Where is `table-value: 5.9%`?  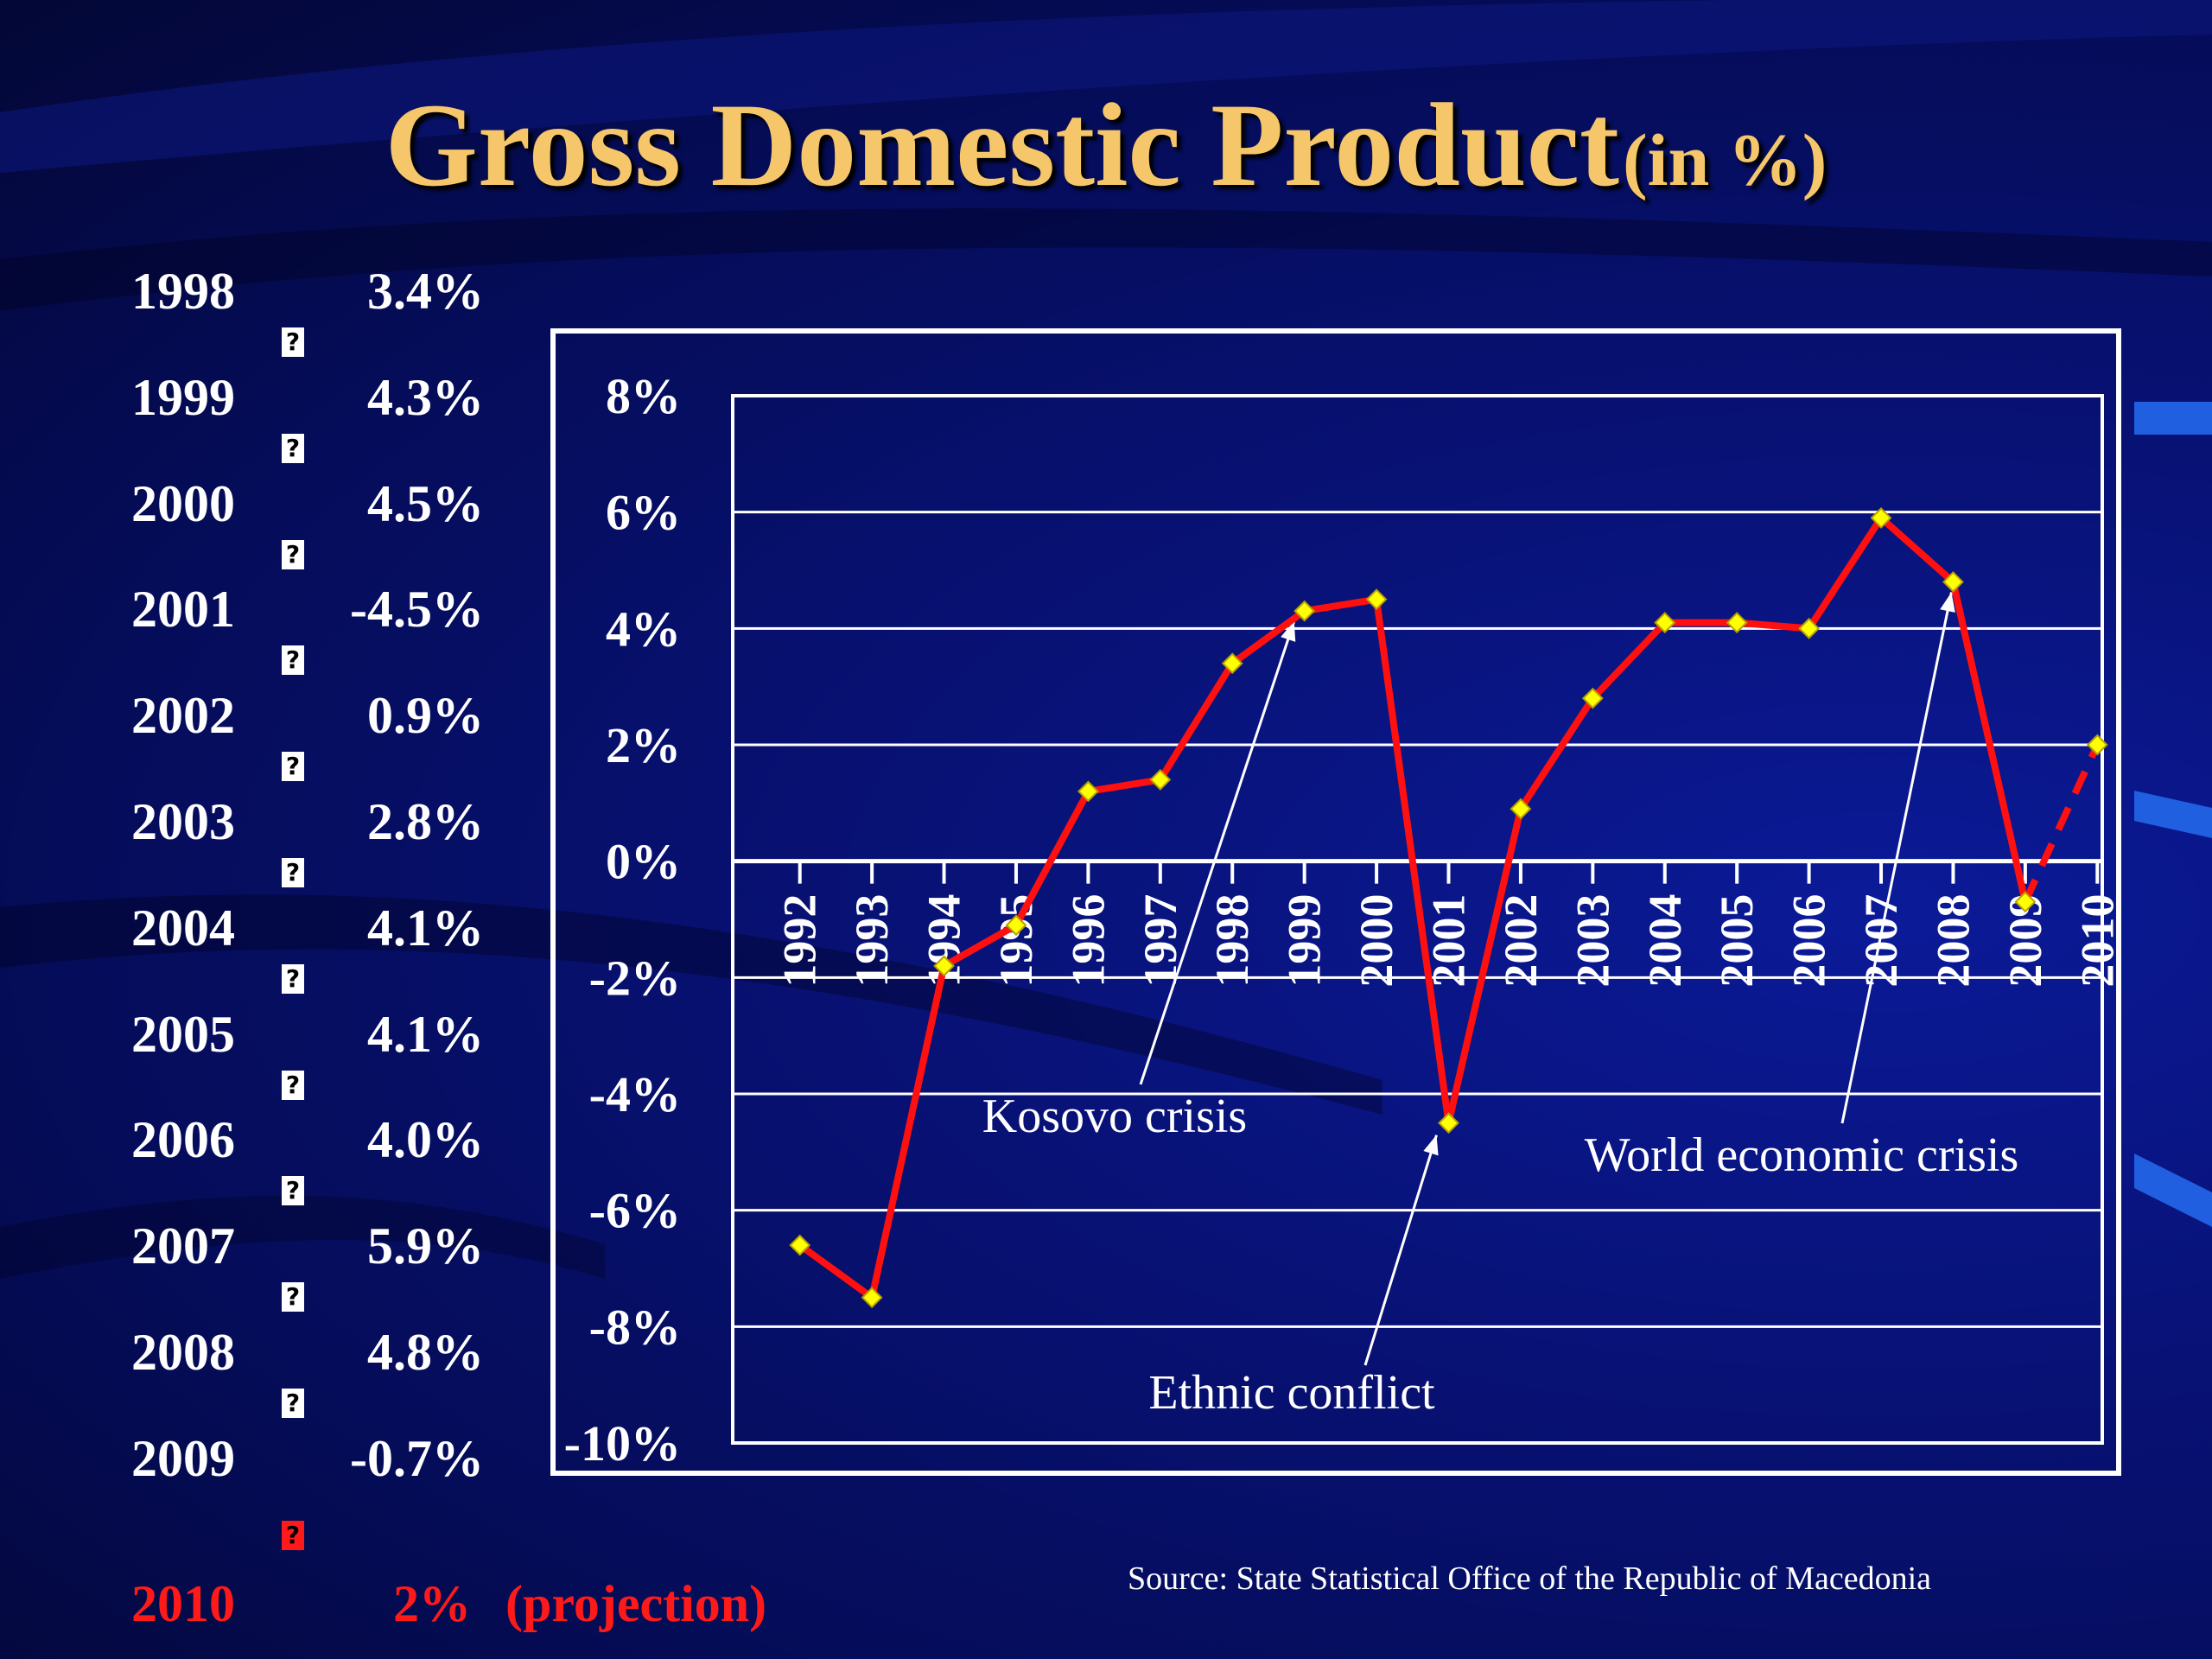 table-value: 5.9% is located at coordinates (425, 1246).